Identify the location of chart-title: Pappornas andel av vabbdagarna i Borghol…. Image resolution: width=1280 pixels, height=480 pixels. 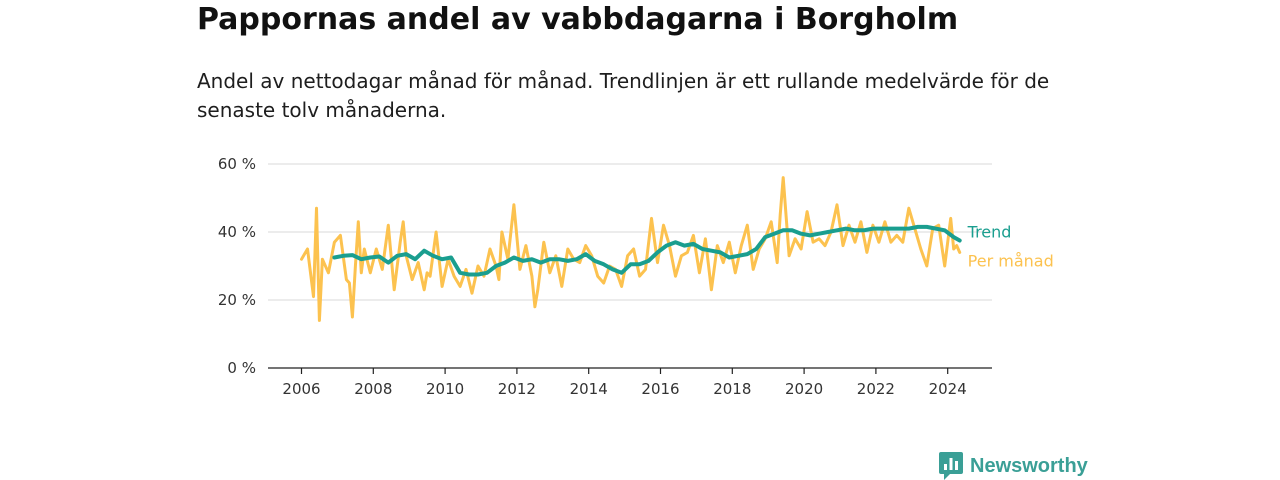
(578, 19).